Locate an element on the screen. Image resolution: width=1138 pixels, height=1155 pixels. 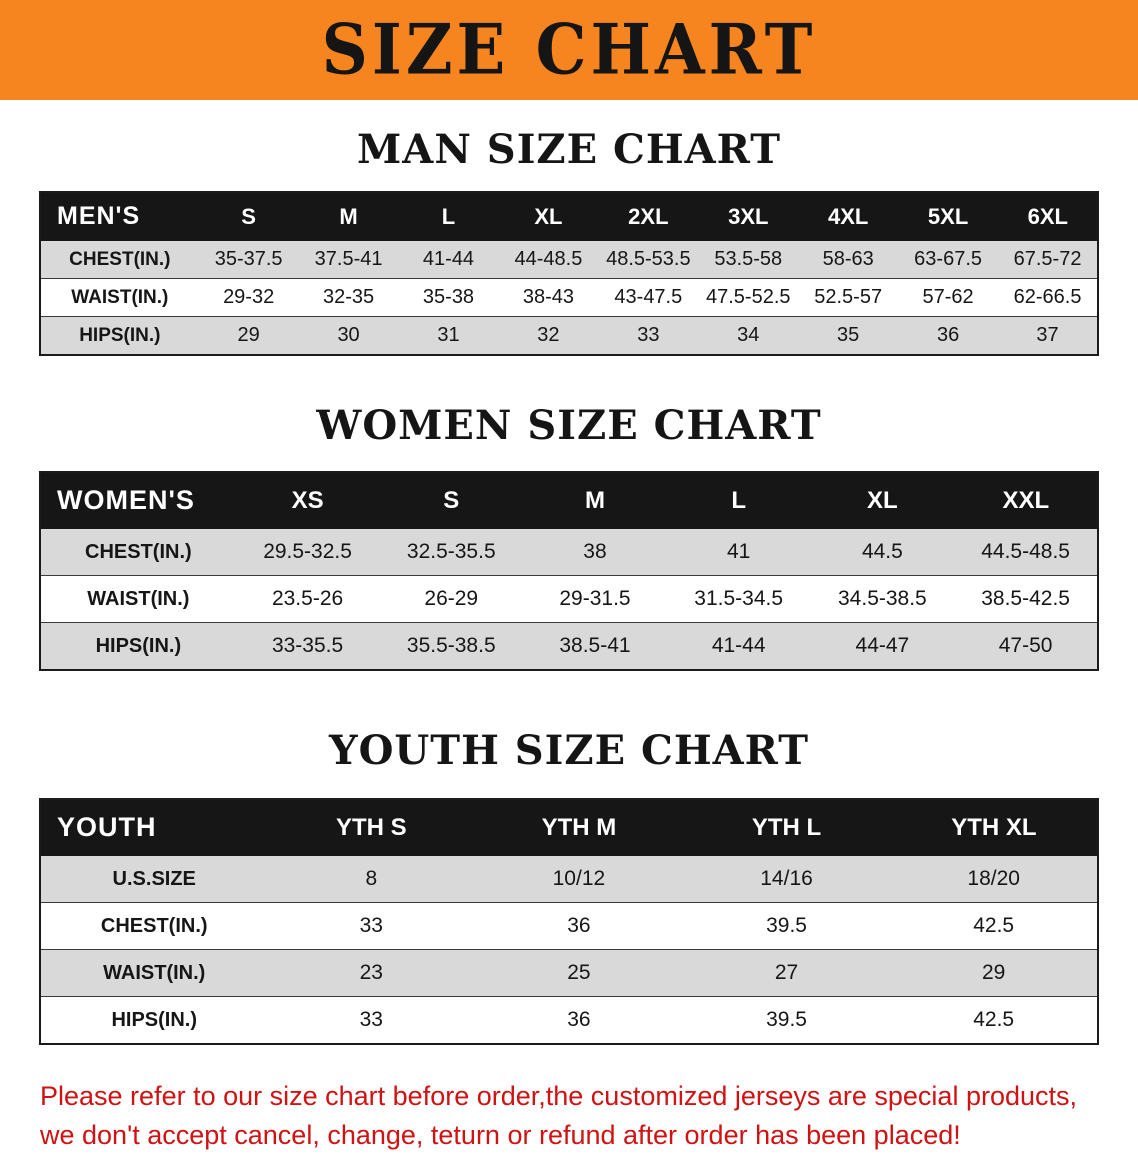
table-title-cell: YOUTH is located at coordinates (153, 827).